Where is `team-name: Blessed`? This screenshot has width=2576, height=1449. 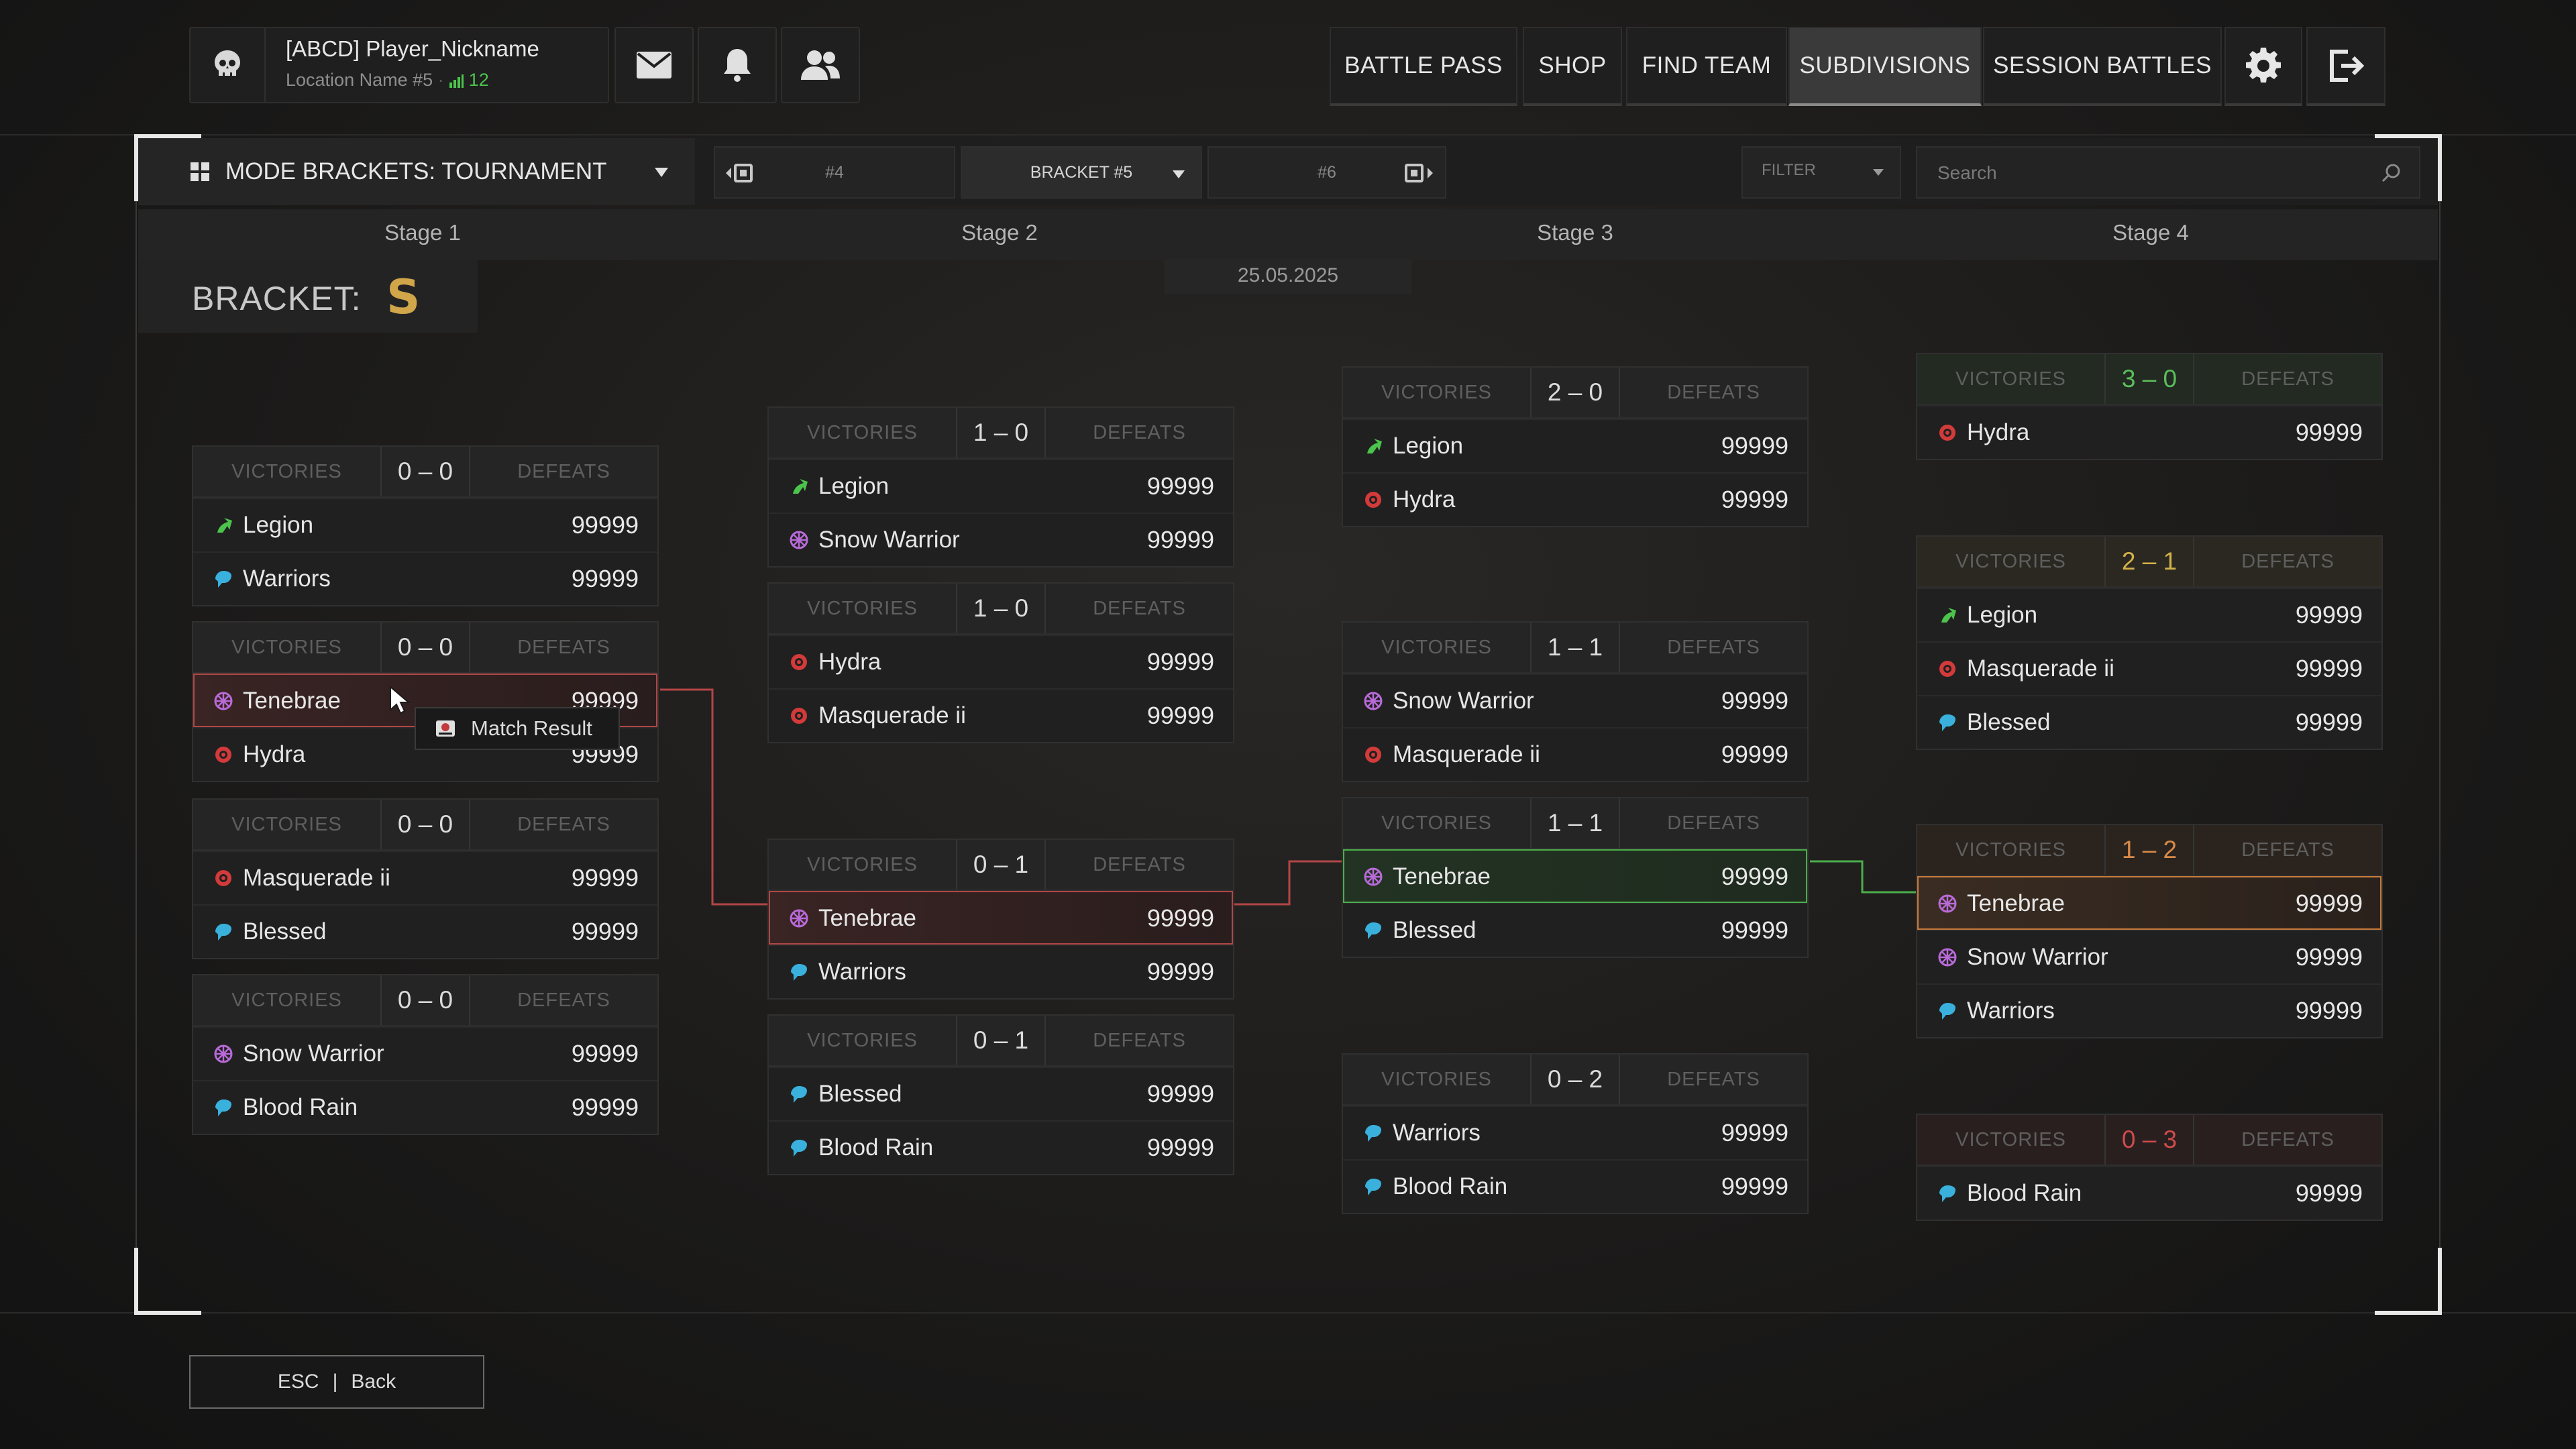 team-name: Blessed is located at coordinates (1435, 930).